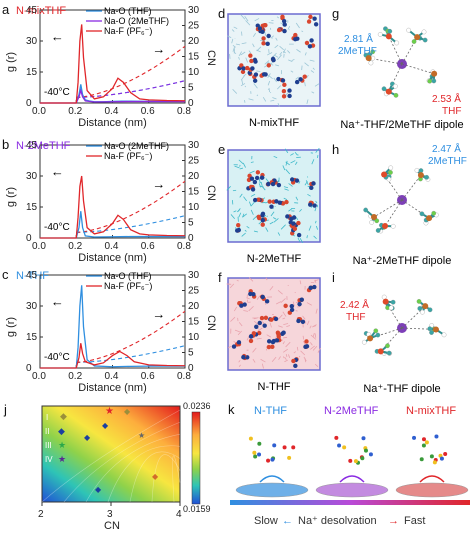 This screenshot has height=534, width=474. Describe the element at coordinates (128, 11) in the screenshot. I see `legend-label: Na-O (THF)` at that location.